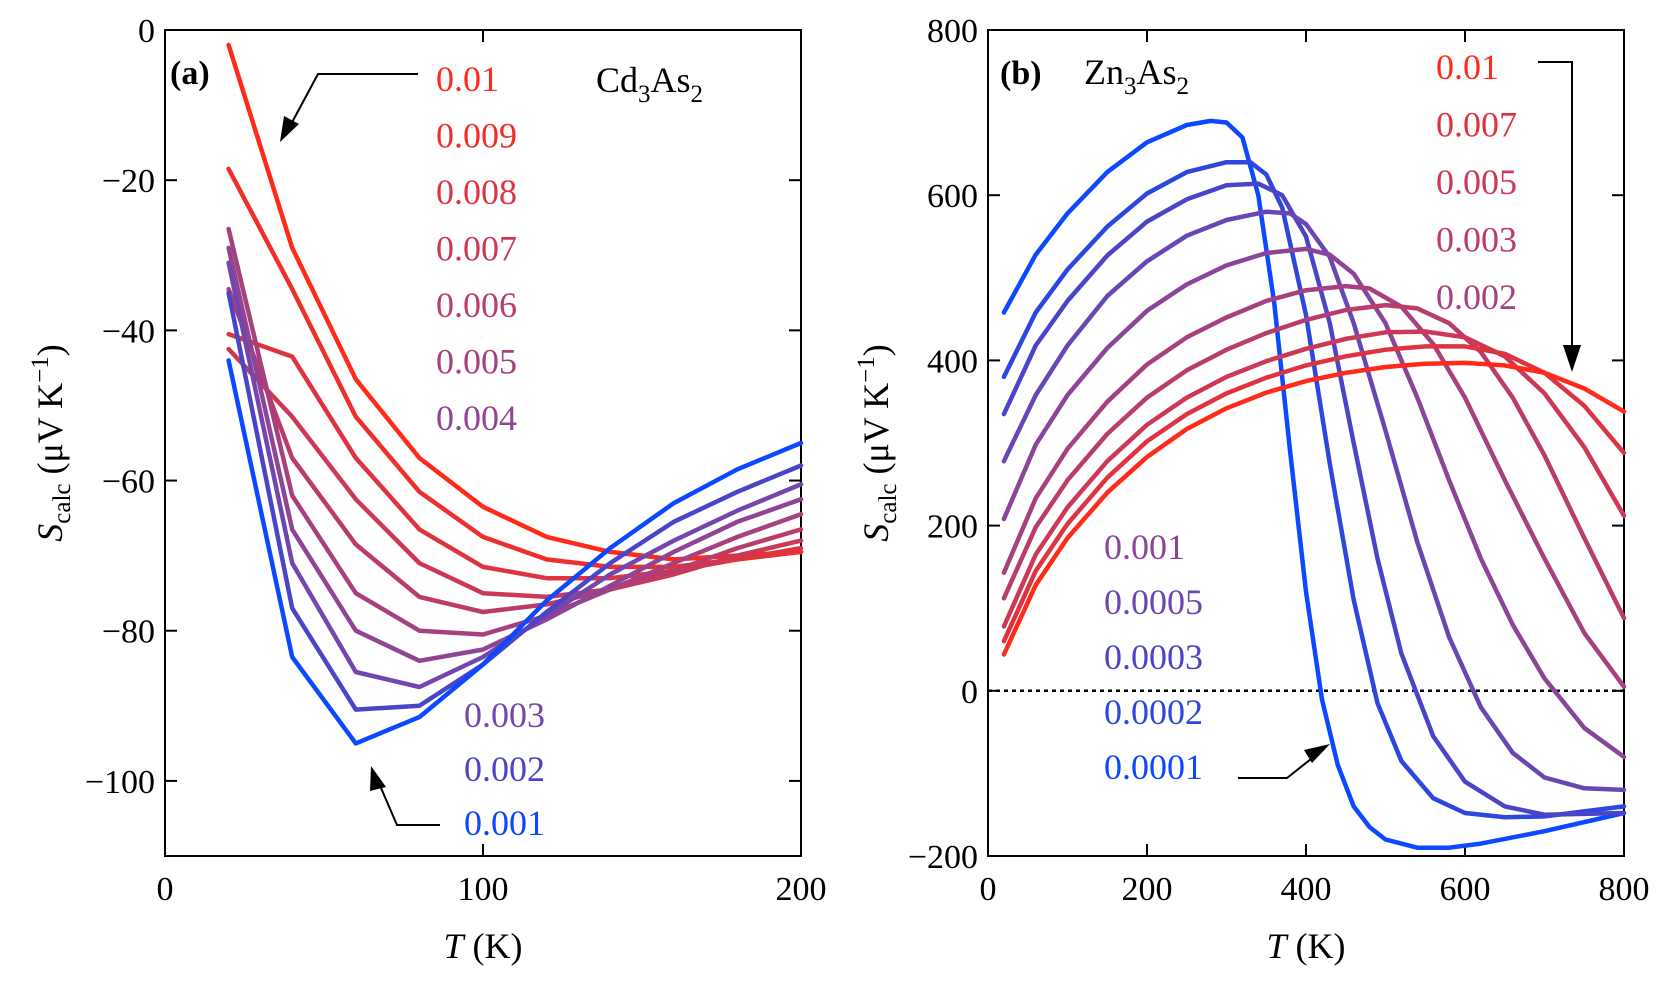  What do you see at coordinates (1624, 889) in the screenshot?
I see `x-tick-label: 800` at bounding box center [1624, 889].